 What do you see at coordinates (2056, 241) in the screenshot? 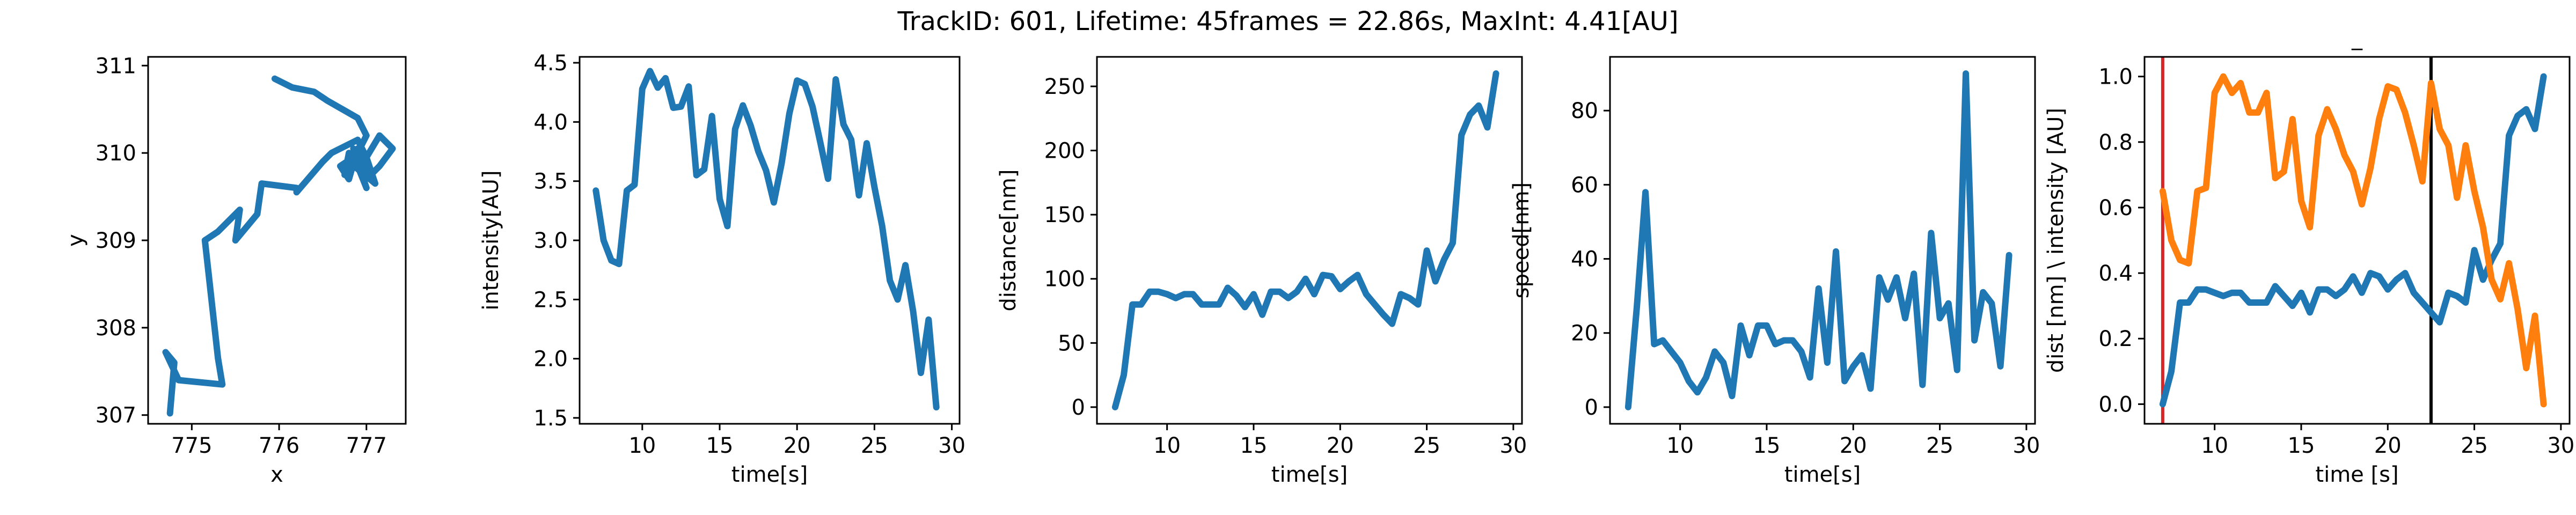
I see `y-axis-label: dist [nm] \ intensity [AU]` at bounding box center [2056, 241].